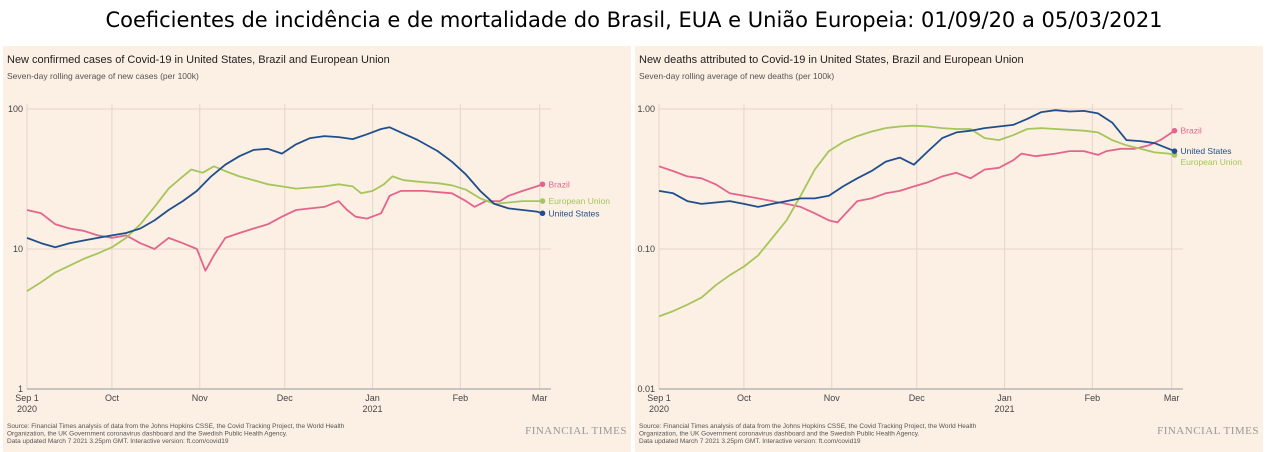  I want to click on cases-x-tick-label: Jan, so click(372, 398).